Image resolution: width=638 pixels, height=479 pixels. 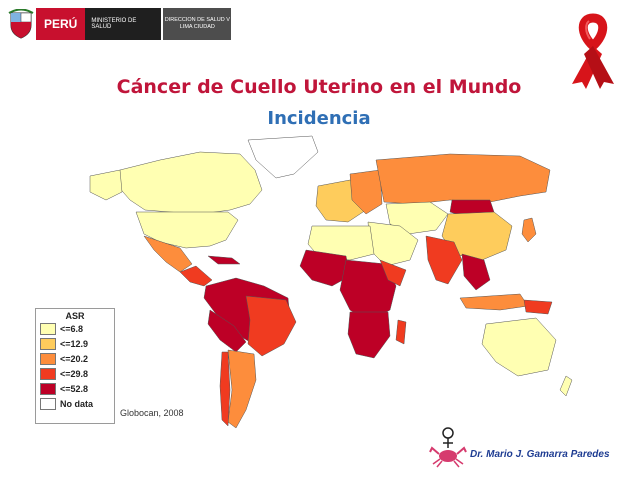 What do you see at coordinates (123, 24) in the screenshot?
I see `ministry-label: MINISTERIO DE SALUD` at bounding box center [123, 24].